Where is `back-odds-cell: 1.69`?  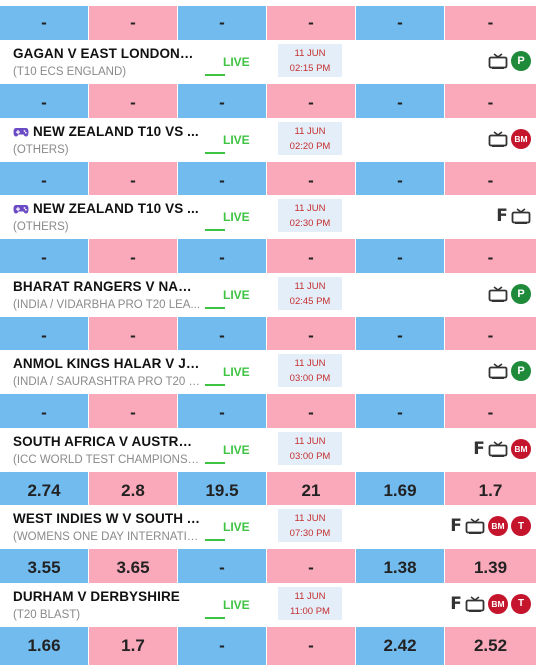
back-odds-cell: 1.69 is located at coordinates (400, 490).